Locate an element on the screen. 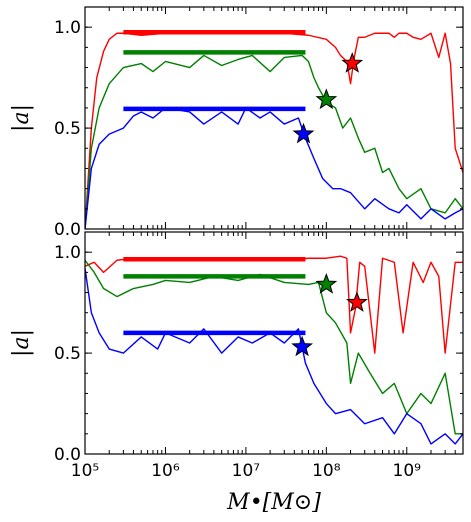 The width and height of the screenshot is (471, 522). x-tick-label: 10⁵ is located at coordinates (85, 471).